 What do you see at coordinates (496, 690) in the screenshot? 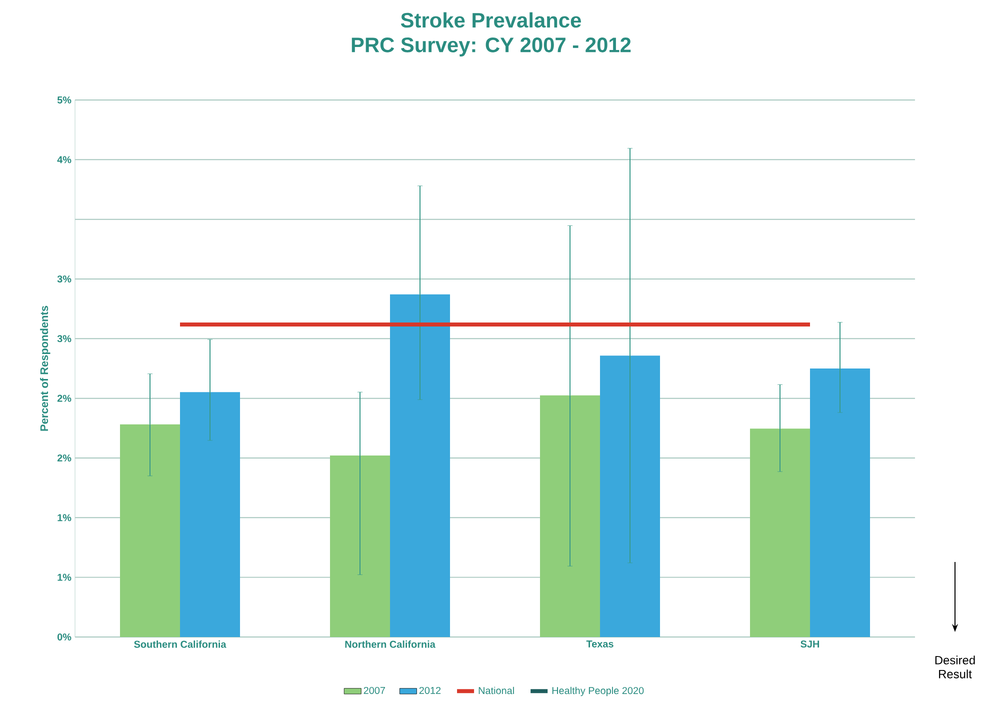
I see `legend-label: National` at bounding box center [496, 690].